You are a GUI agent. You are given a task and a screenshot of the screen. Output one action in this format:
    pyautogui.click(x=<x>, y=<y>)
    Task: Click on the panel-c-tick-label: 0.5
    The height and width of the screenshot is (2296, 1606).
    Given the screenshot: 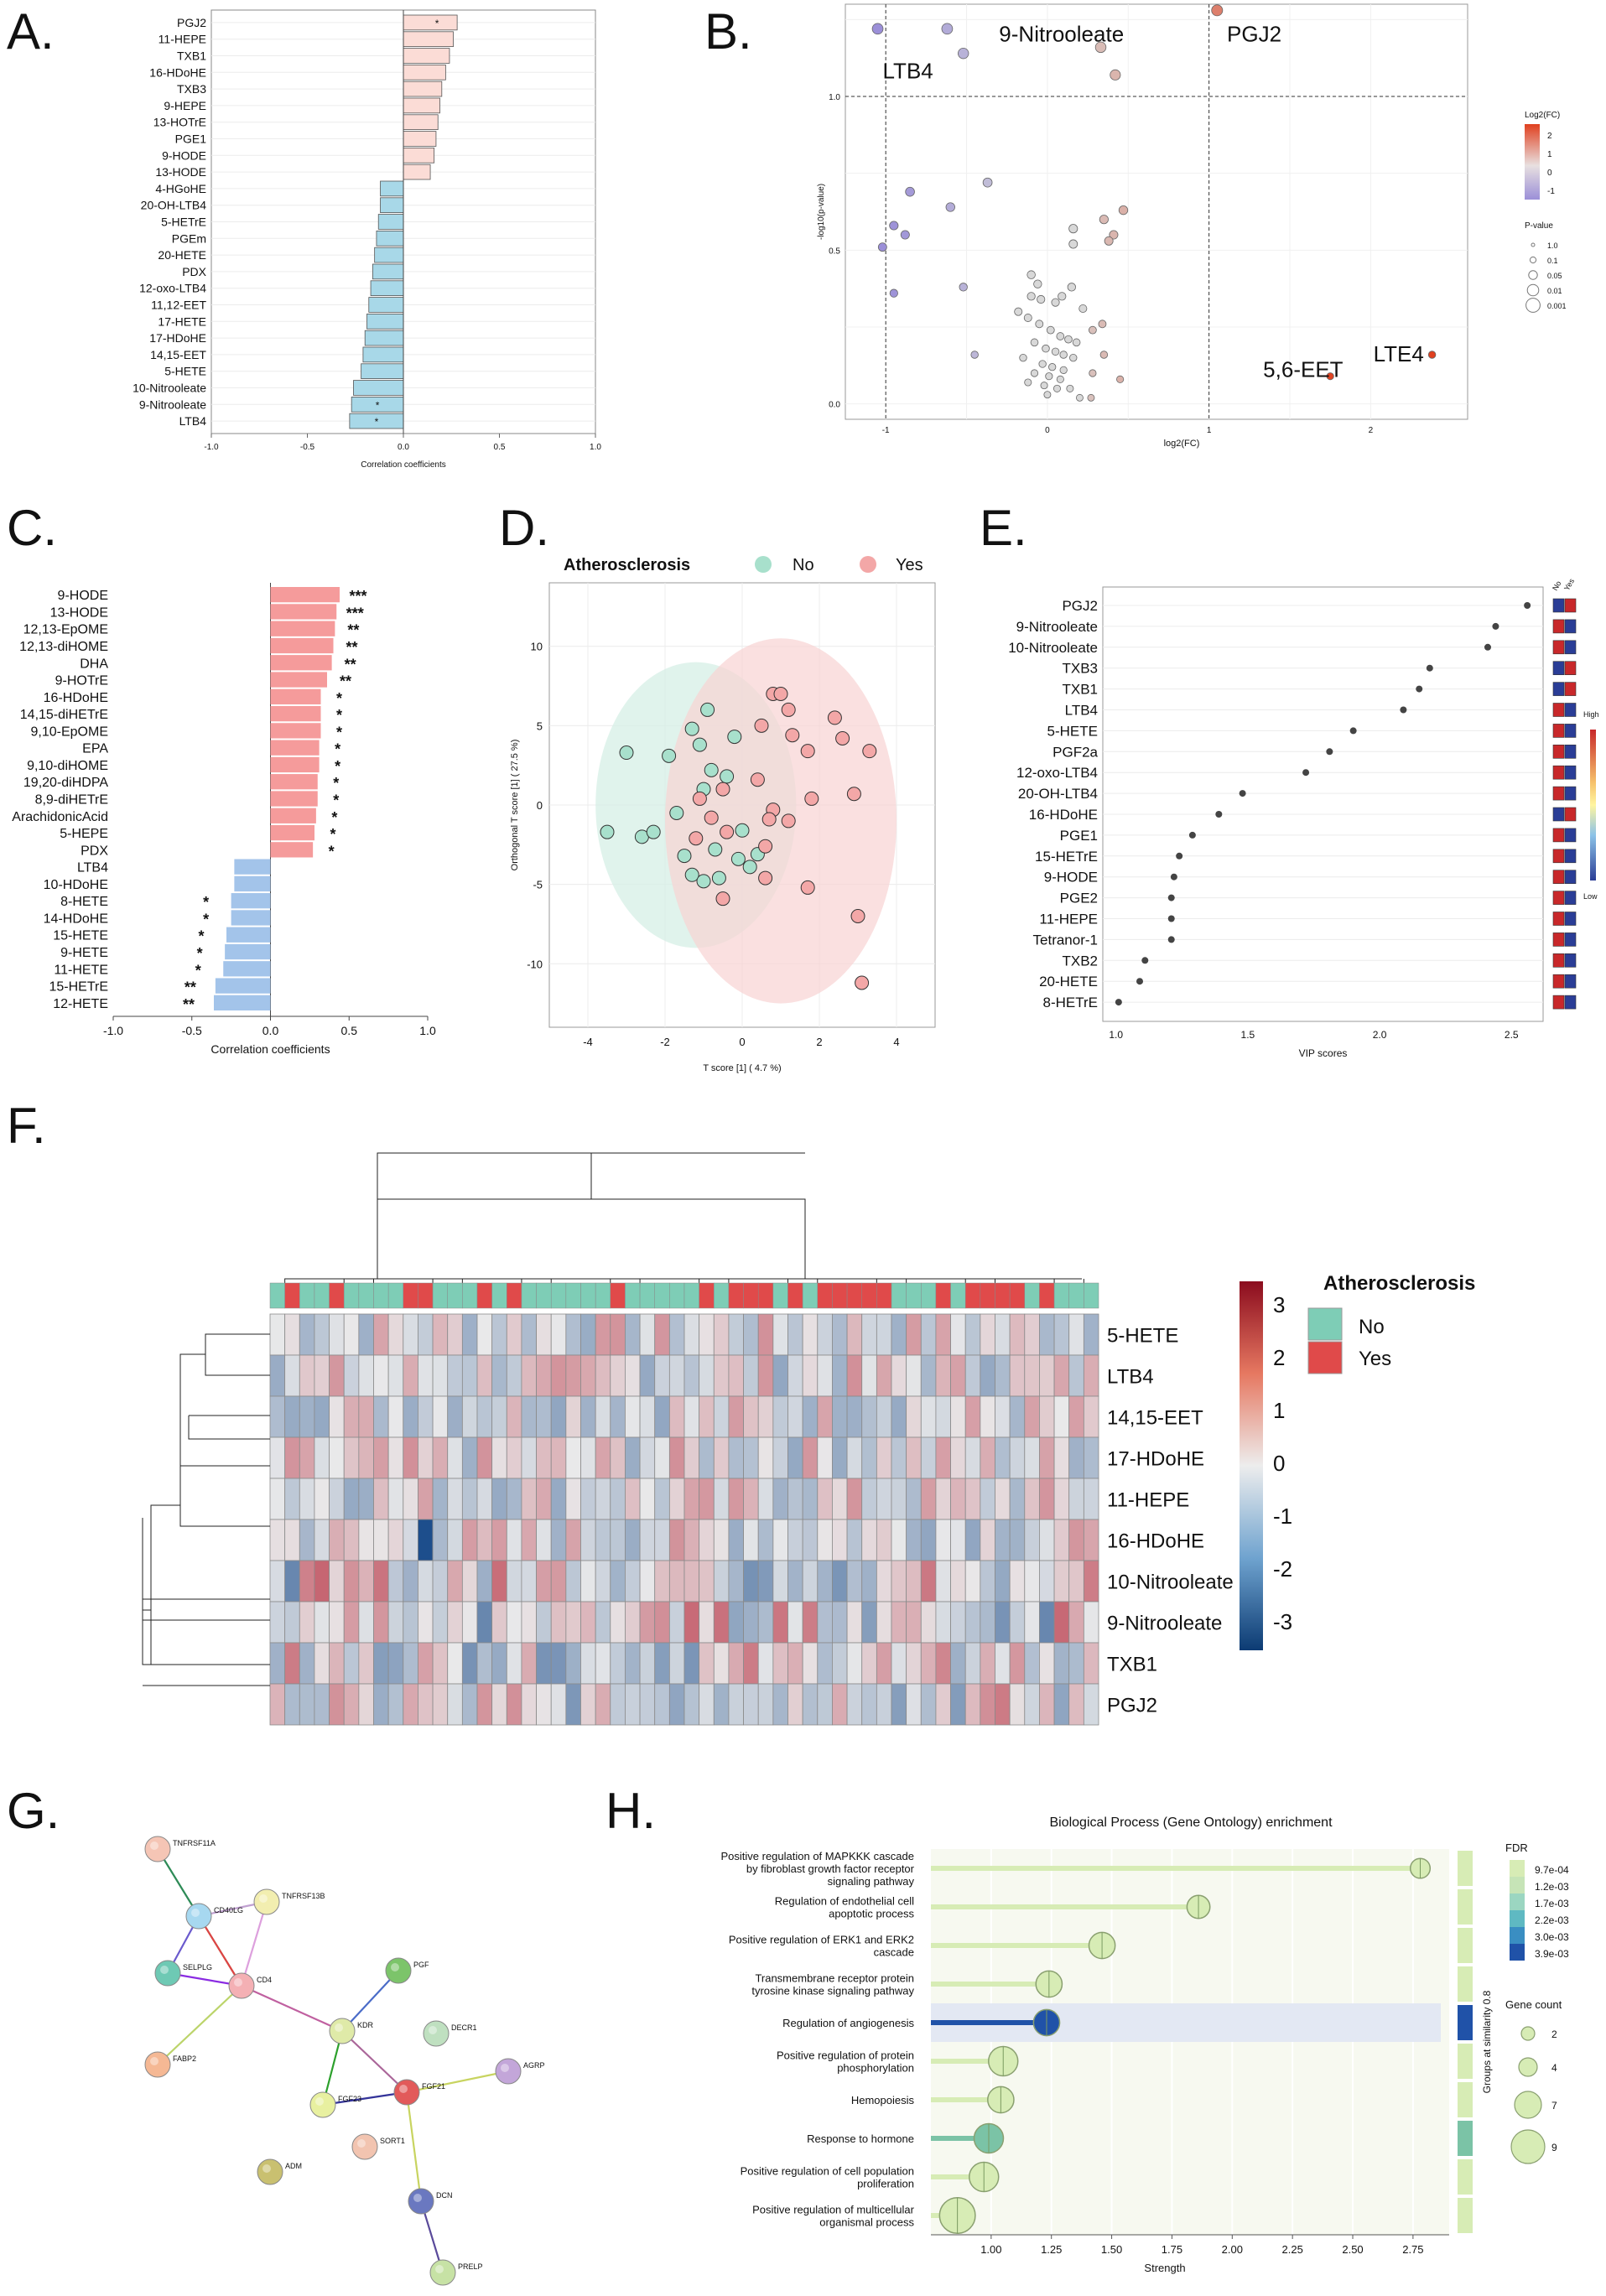 What is the action you would take?
    pyautogui.click(x=350, y=1030)
    